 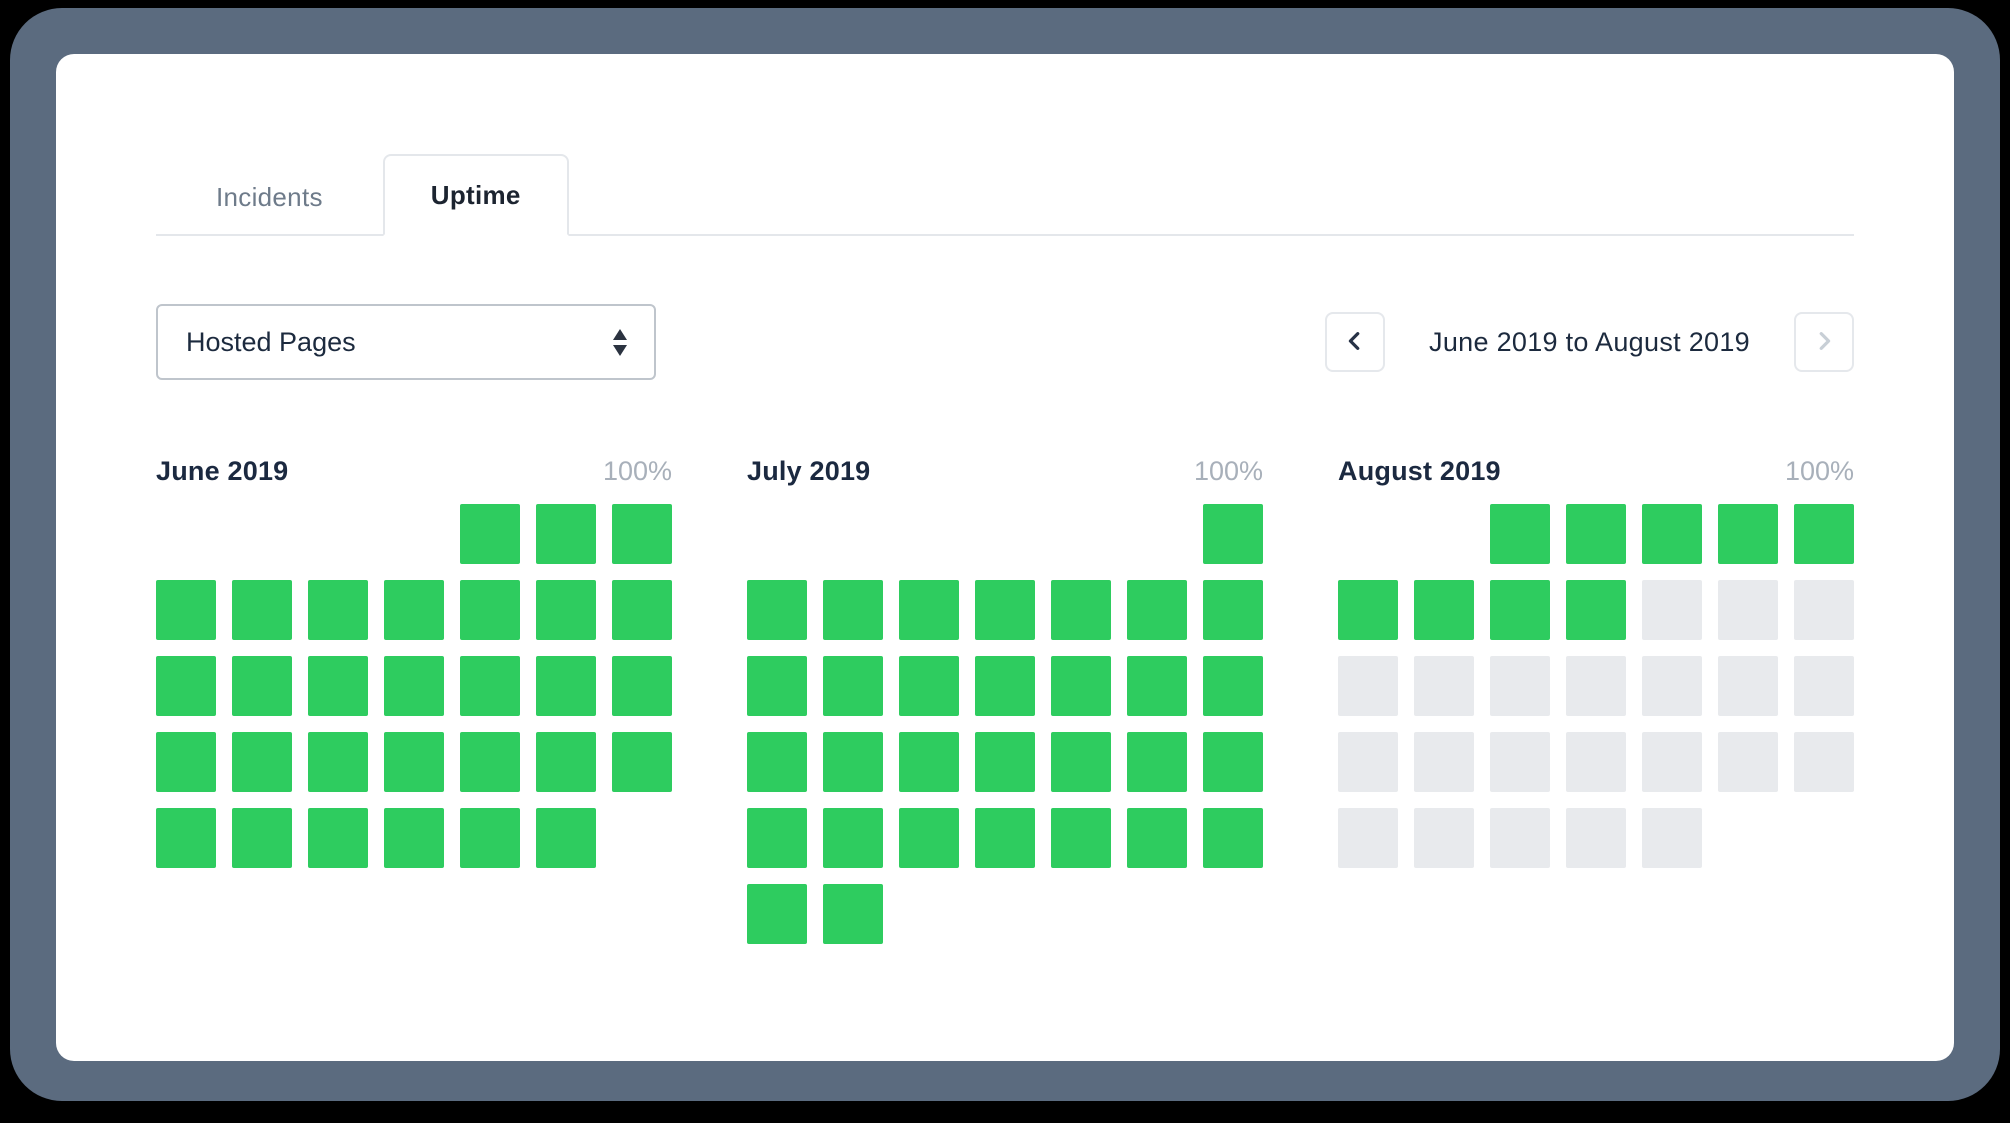 What do you see at coordinates (475, 195) in the screenshot?
I see `tab-uptime: Uptime` at bounding box center [475, 195].